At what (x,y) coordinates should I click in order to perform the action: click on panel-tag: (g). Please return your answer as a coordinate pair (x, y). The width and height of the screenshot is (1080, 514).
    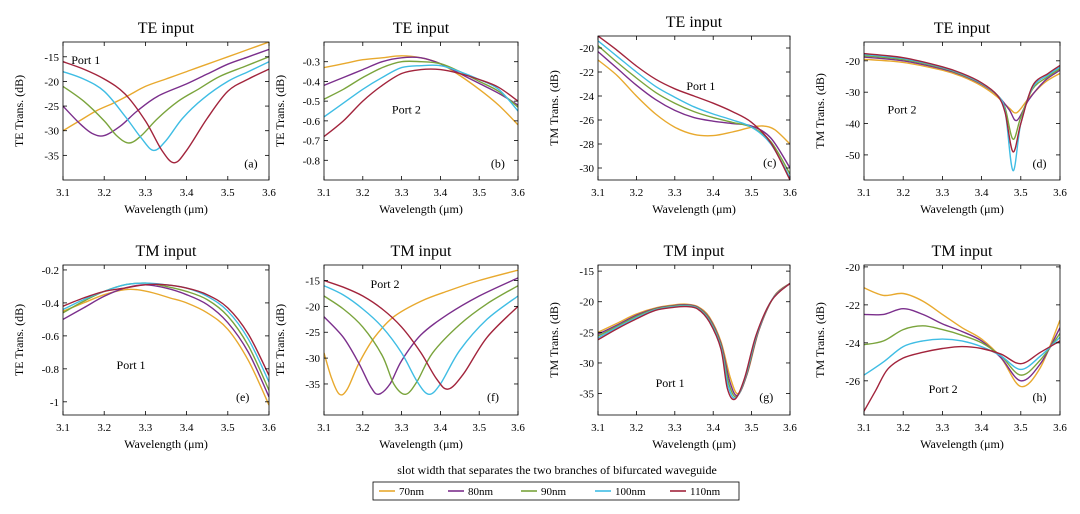
    Looking at the image, I should click on (766, 397).